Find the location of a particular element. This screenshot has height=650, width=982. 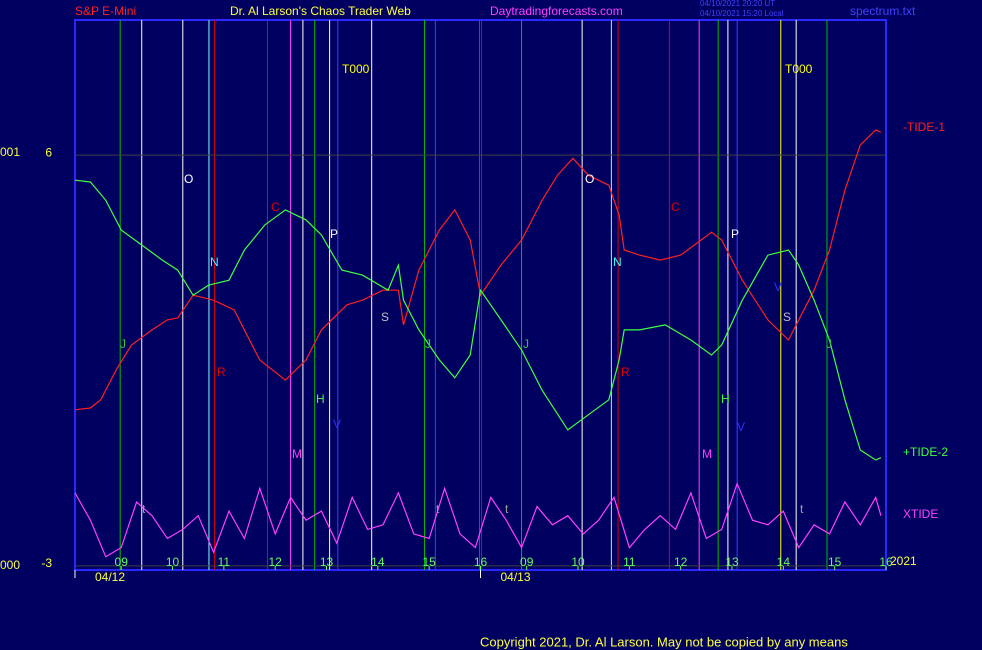

date-label: 04/12 is located at coordinates (110, 577).